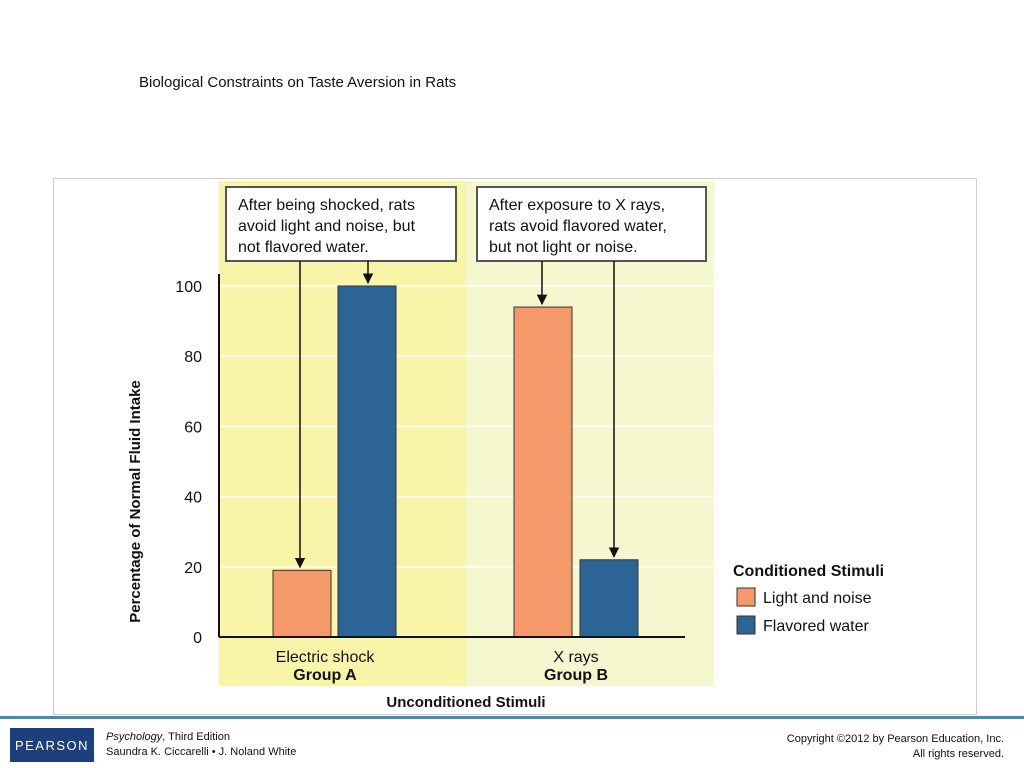 This screenshot has height=768, width=1024. I want to click on annotation-text: but not light or noise., so click(563, 247).